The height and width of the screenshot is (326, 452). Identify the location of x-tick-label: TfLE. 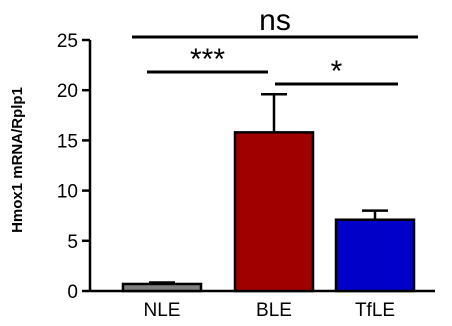
(375, 310).